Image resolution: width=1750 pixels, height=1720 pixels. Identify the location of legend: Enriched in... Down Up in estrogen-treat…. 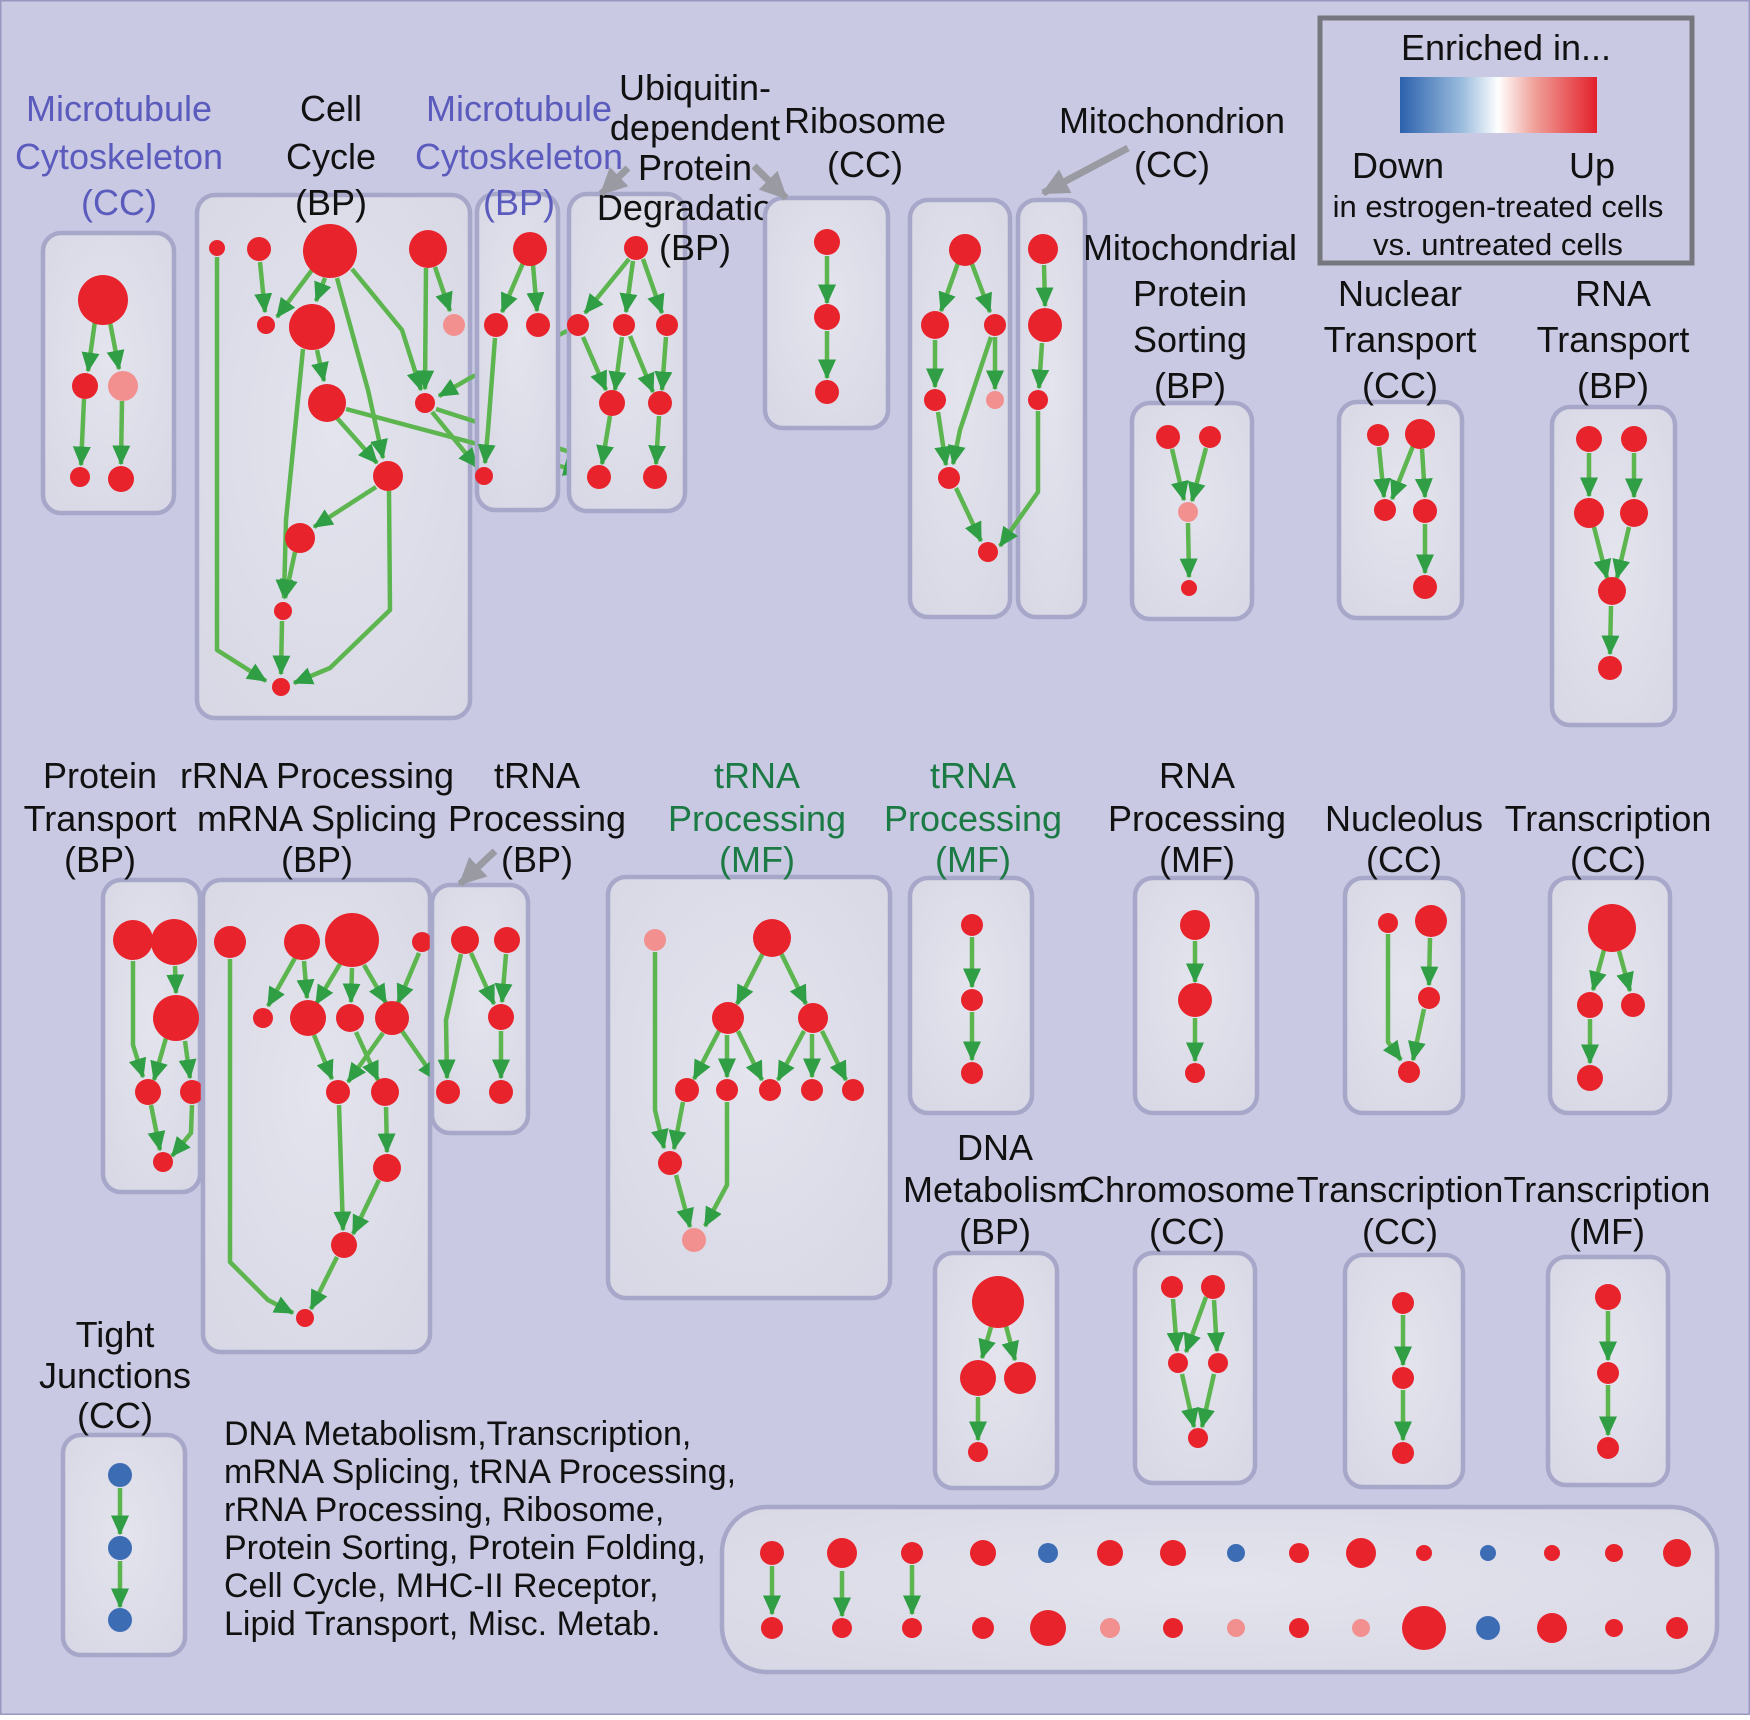
(1506, 140).